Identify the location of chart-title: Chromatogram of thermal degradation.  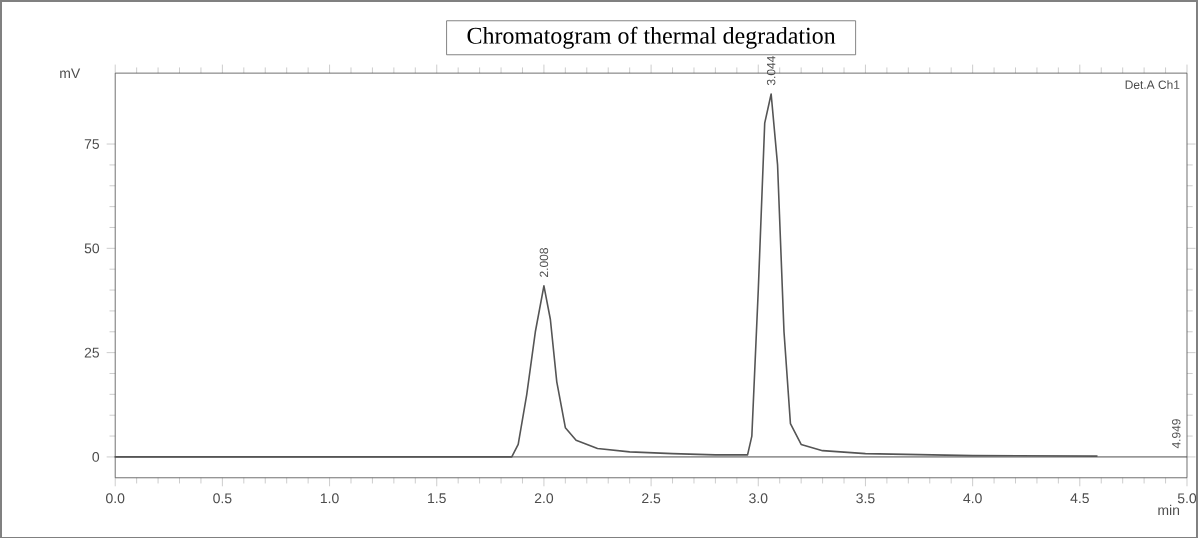
(651, 37).